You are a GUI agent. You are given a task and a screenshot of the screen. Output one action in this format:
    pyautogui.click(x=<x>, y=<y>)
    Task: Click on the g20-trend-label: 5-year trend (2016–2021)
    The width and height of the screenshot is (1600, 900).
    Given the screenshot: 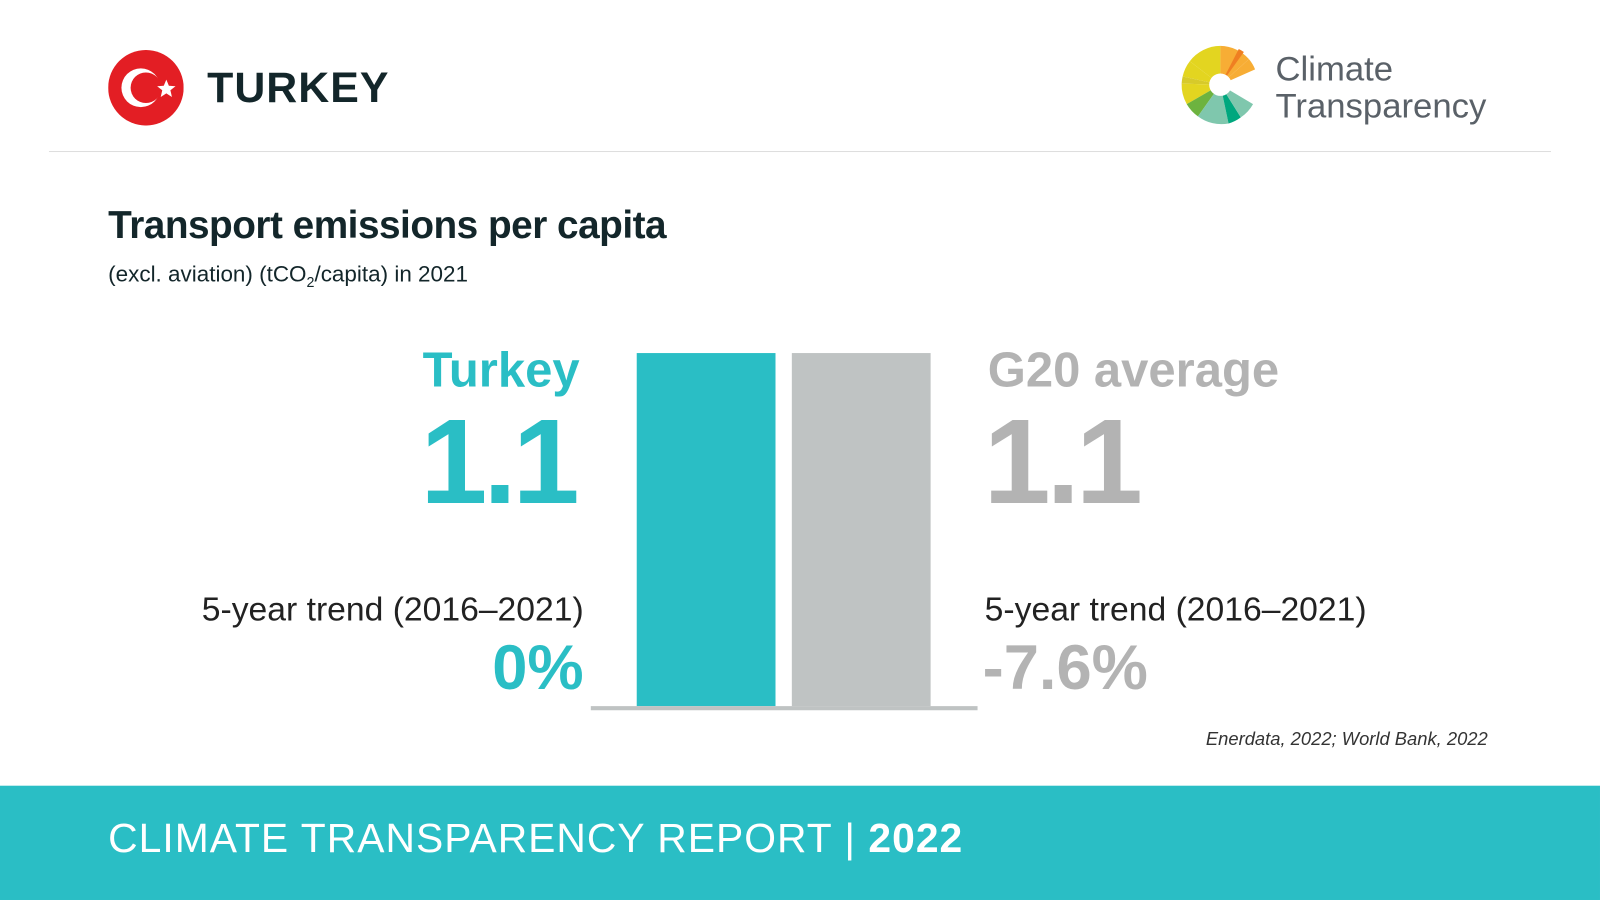 What is the action you would take?
    pyautogui.click(x=1175, y=608)
    